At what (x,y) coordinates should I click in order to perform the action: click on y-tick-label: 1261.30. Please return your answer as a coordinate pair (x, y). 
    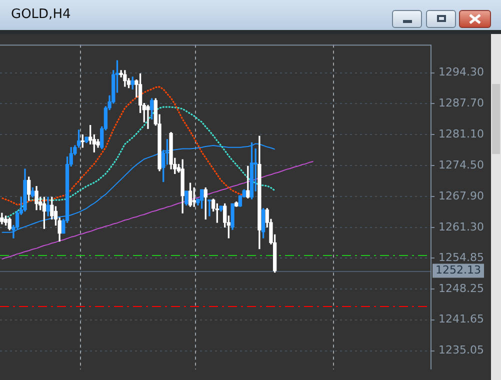
    Looking at the image, I should click on (461, 227).